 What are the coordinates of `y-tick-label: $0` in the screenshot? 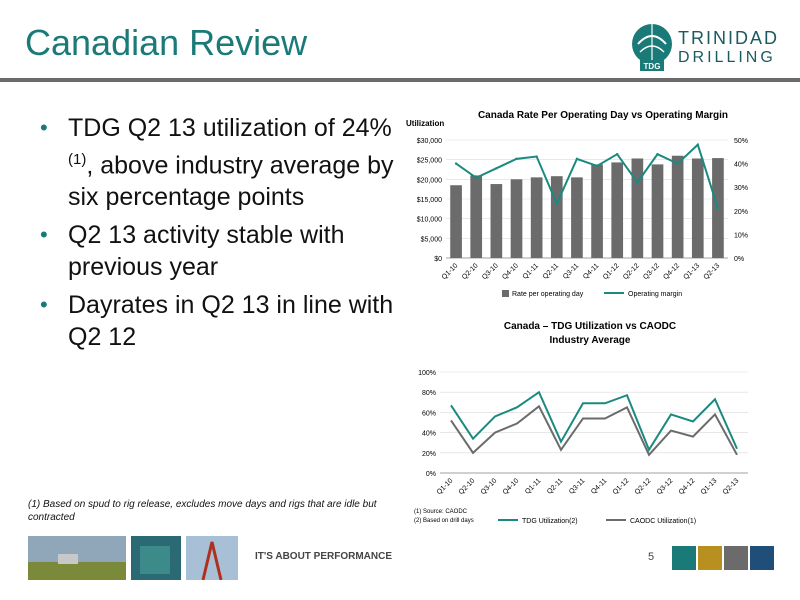 It's located at (438, 259).